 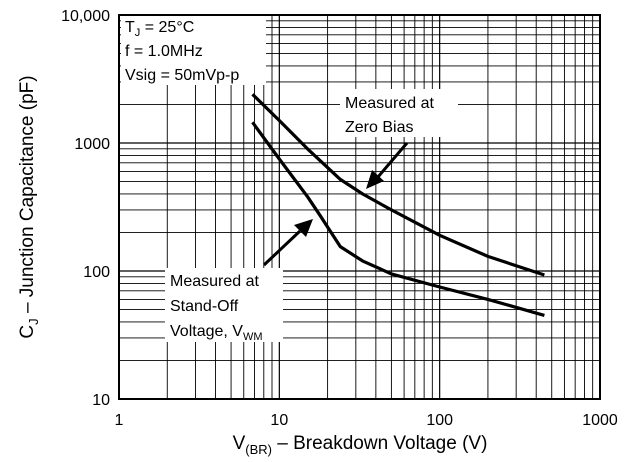 What do you see at coordinates (92, 144) in the screenshot?
I see `y-tick-label: 1000` at bounding box center [92, 144].